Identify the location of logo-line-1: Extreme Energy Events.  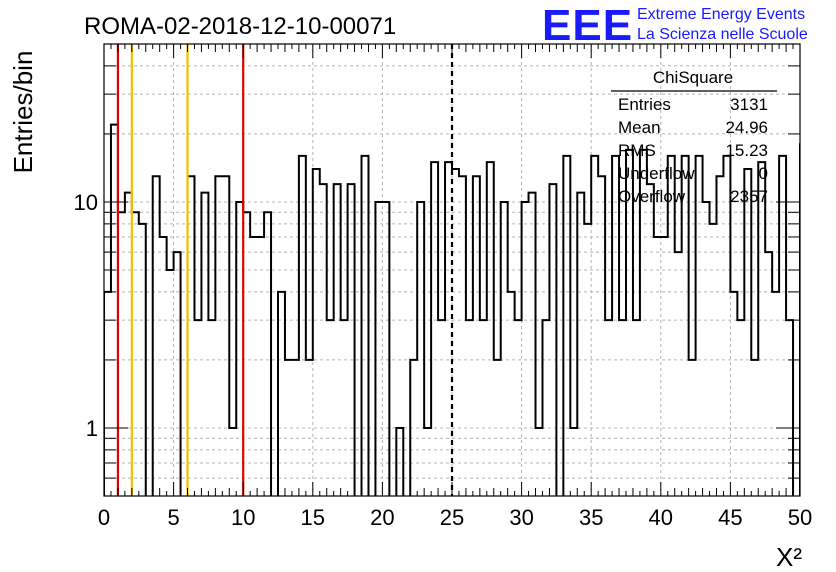
(721, 14).